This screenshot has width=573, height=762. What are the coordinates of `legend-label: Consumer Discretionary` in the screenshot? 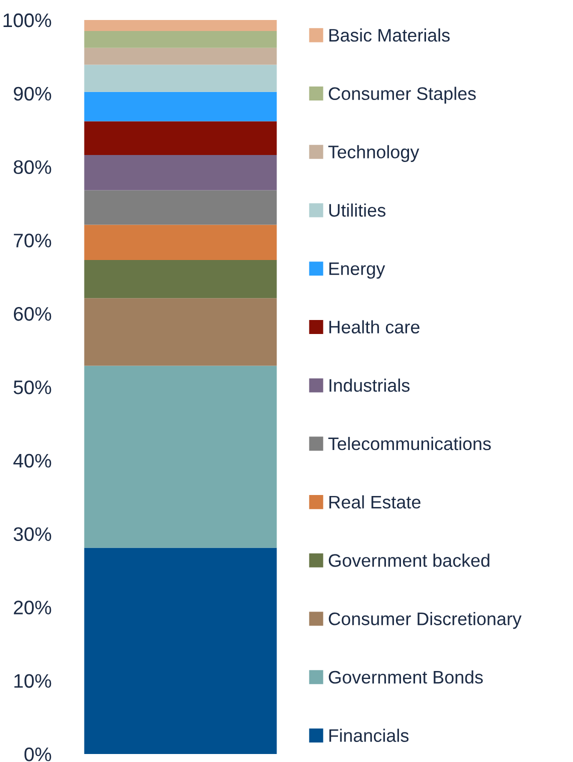 It's located at (425, 620).